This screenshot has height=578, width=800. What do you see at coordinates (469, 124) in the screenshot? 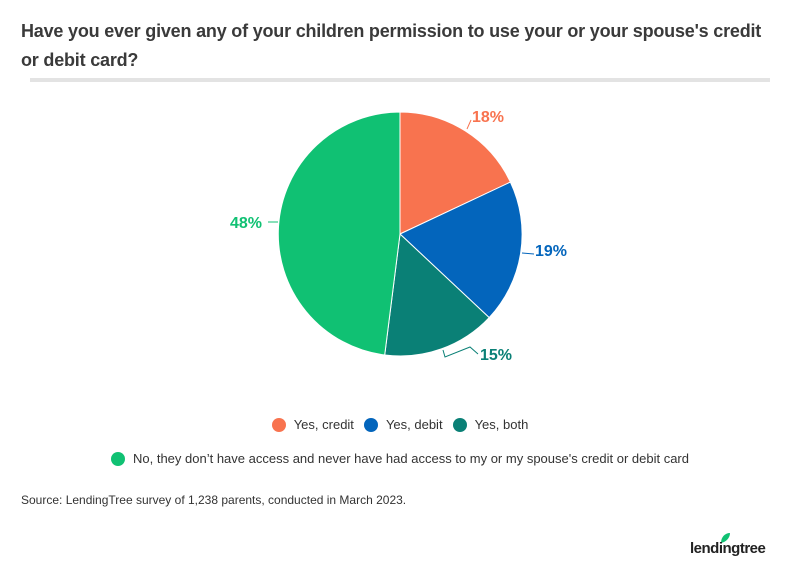
I see `leader-credit` at bounding box center [469, 124].